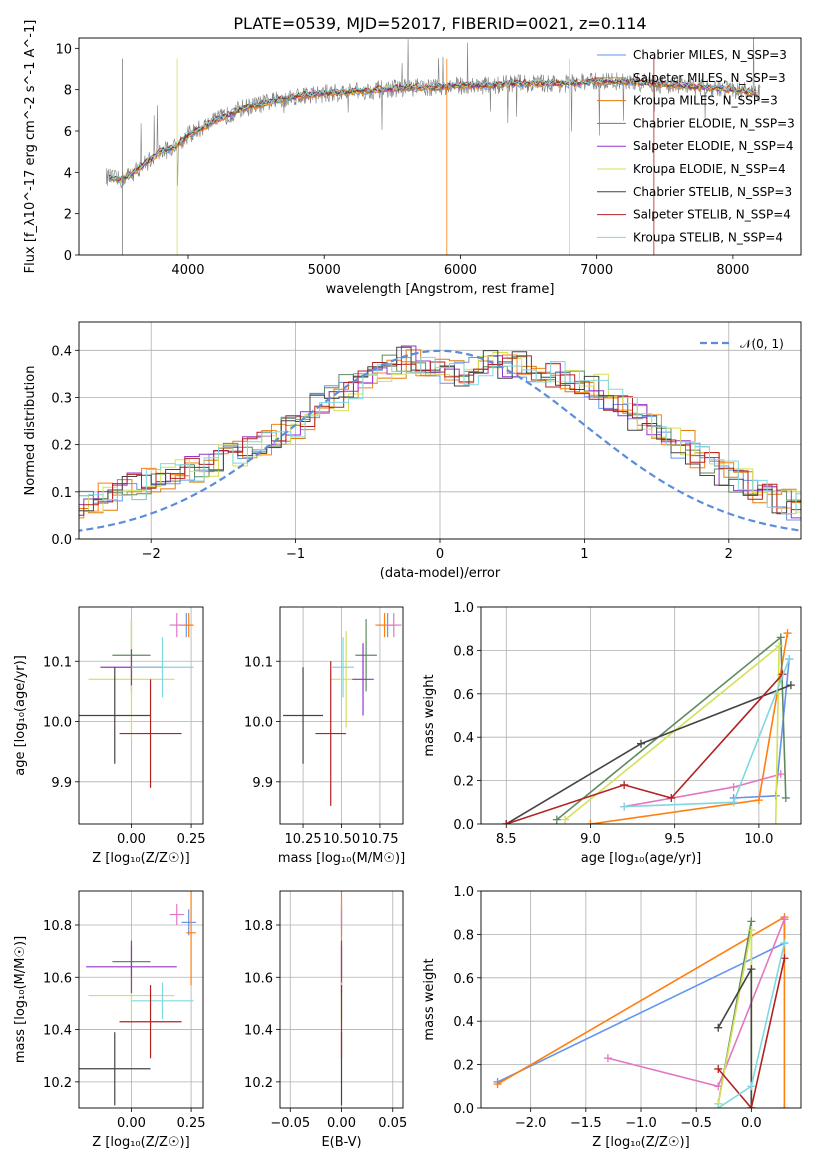  I want to click on x-tick-label: 10.0, so click(758, 839).